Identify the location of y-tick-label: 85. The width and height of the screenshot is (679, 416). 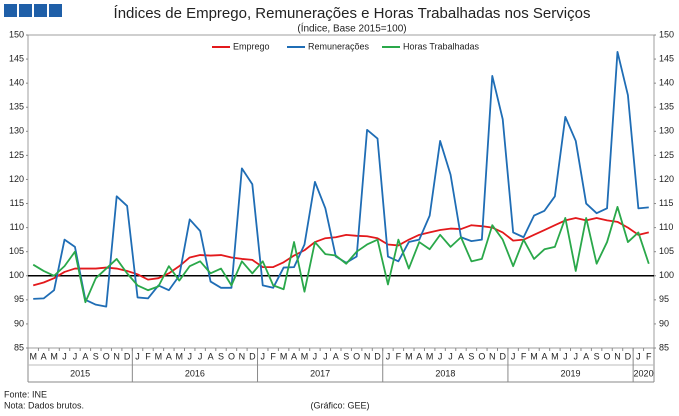
(19, 347).